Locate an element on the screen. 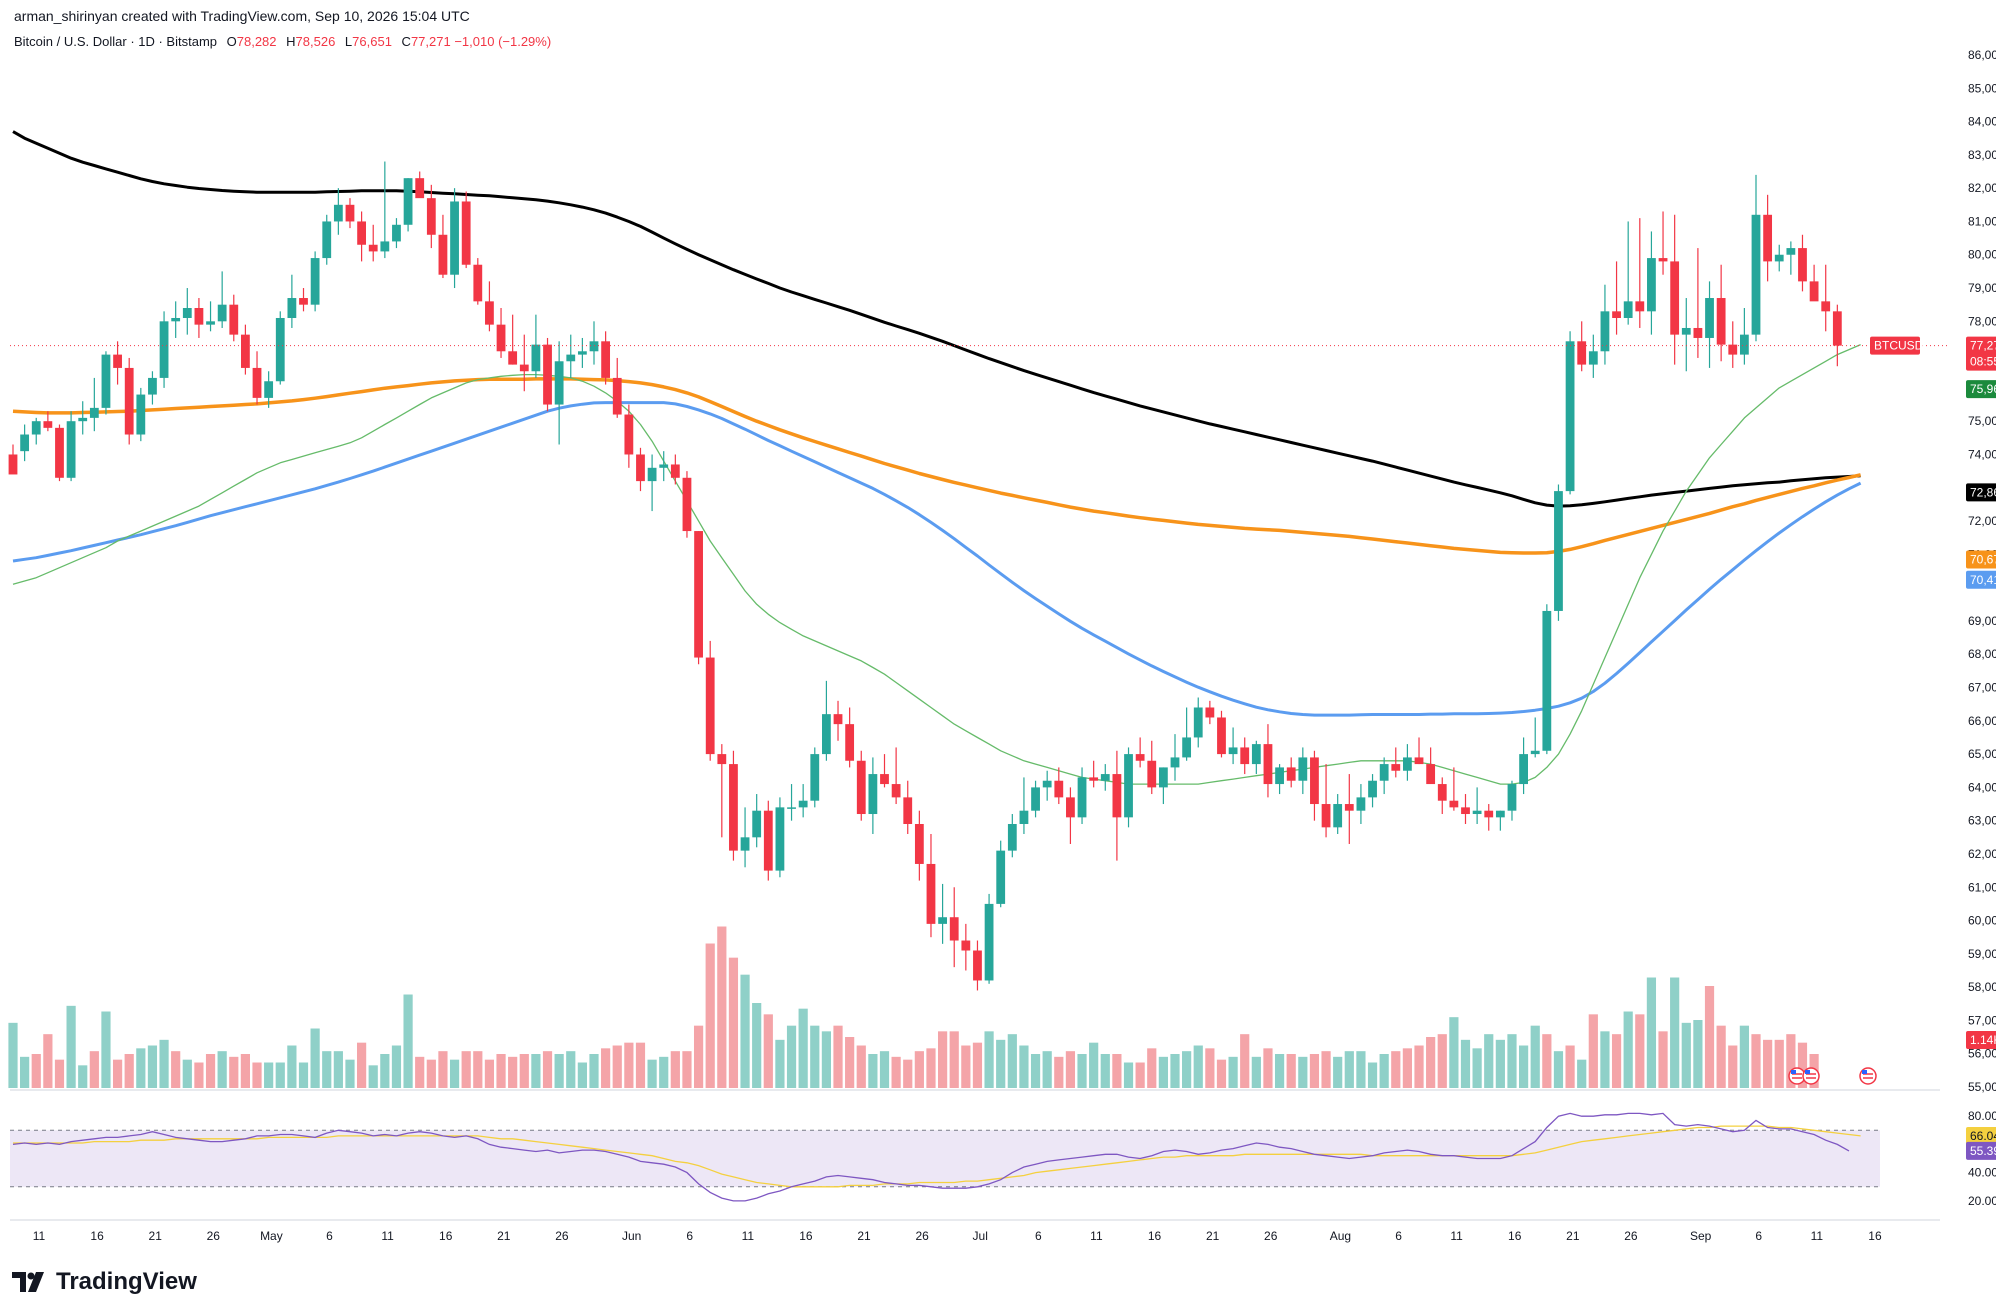  tradingview-brand: TradingView is located at coordinates (104, 1282).